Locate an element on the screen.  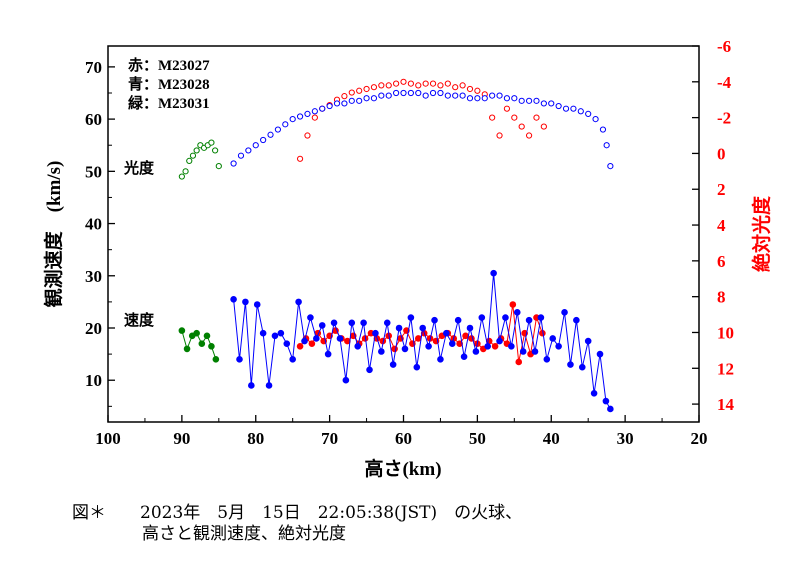
y-right-tick-label: 12 is located at coordinates (725, 368).